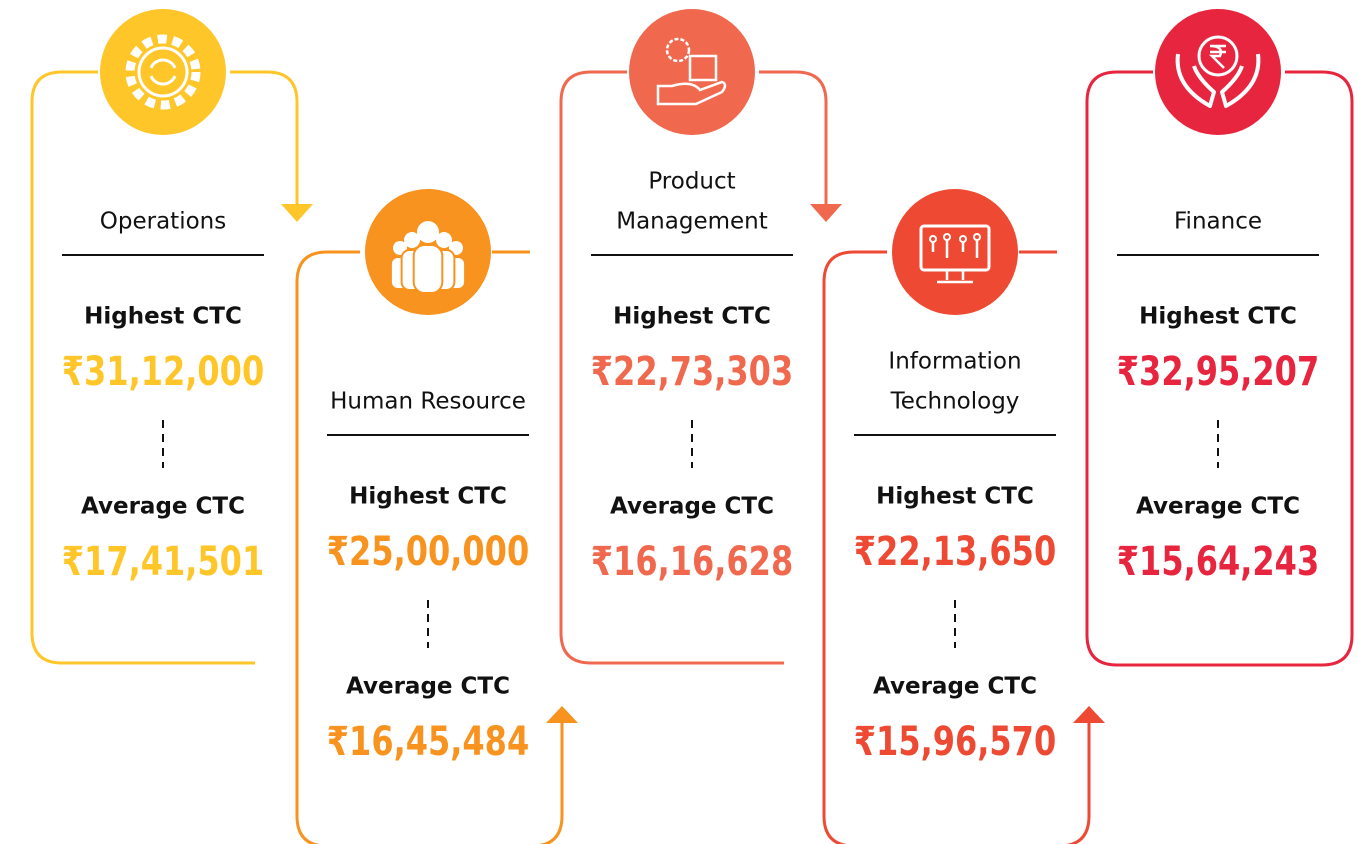 The height and width of the screenshot is (844, 1358). I want to click on average-value: ₹16,45,484, so click(428, 740).